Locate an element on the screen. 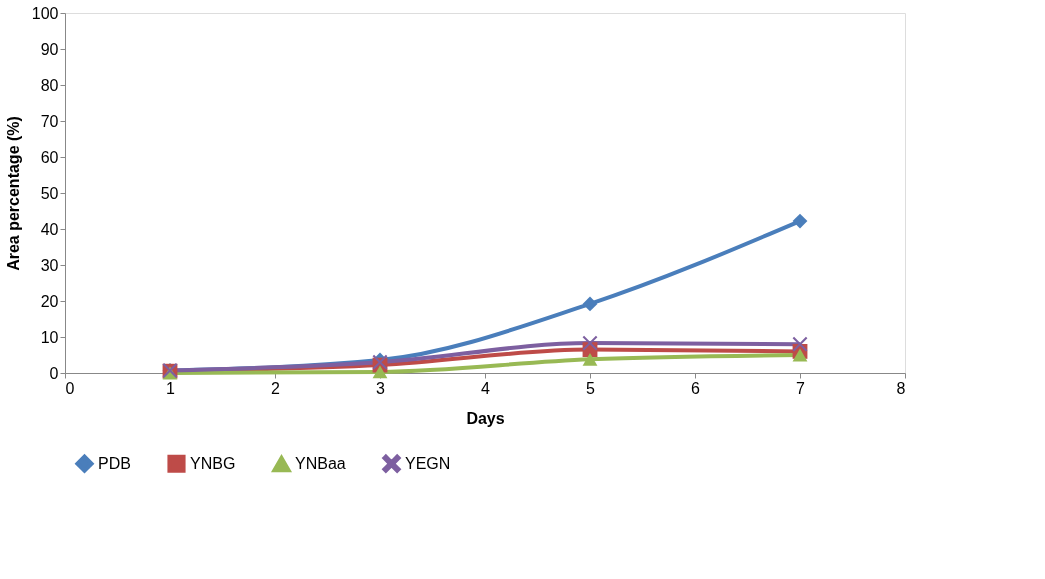 This screenshot has width=1045, height=579. legend-label: YEGN is located at coordinates (428, 463).